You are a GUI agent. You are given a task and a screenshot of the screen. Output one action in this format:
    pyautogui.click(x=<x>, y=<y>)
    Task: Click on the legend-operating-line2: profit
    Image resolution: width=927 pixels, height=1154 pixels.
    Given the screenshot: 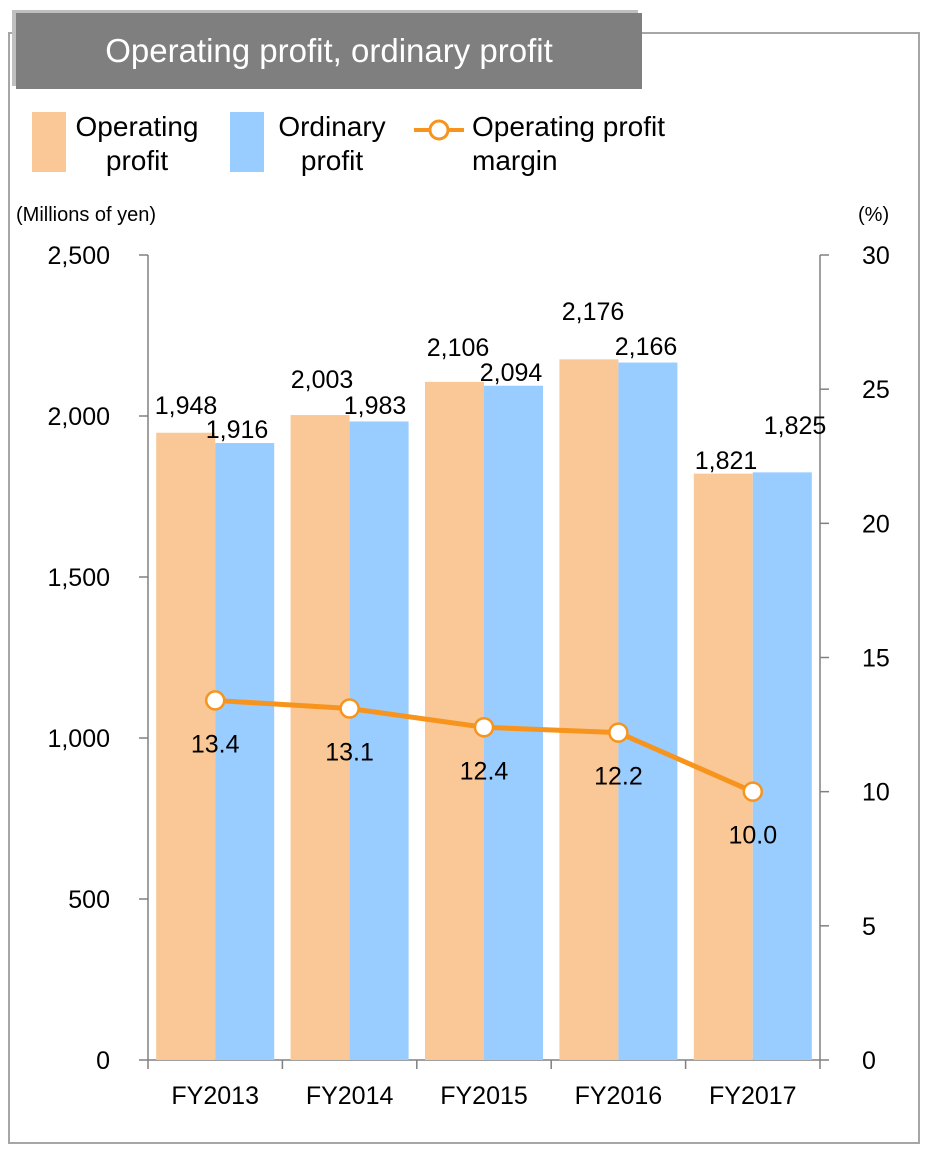 What is the action you would take?
    pyautogui.click(x=137, y=160)
    